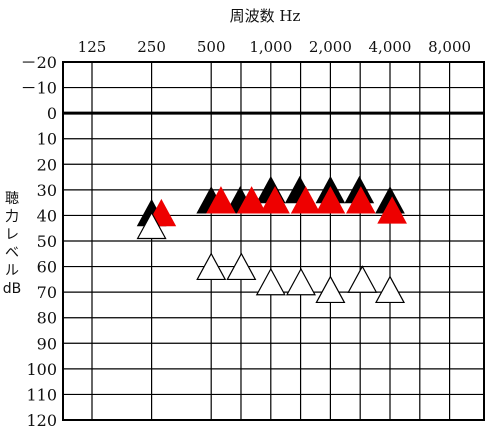 The image size is (500, 433). Describe the element at coordinates (12, 253) in the screenshot. I see `y-axis-label-char: ベ` at that location.